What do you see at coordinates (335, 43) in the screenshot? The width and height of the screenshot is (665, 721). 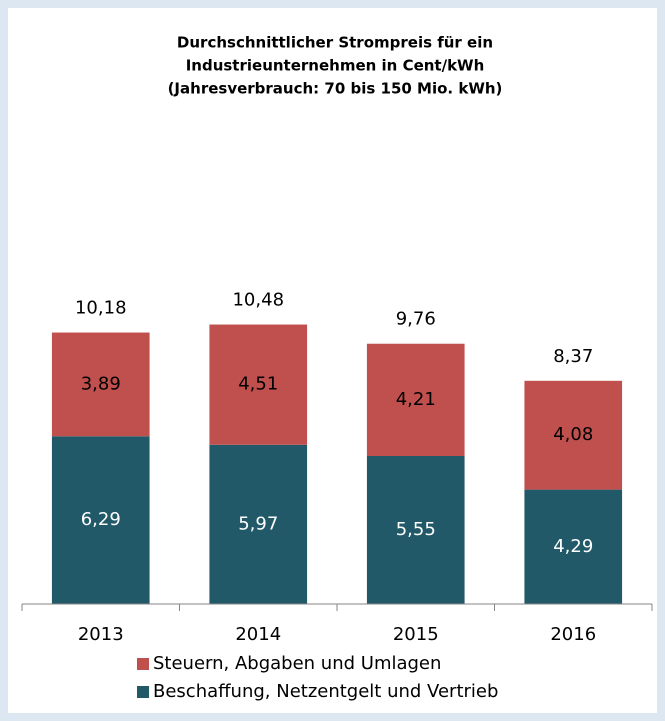 I see `chart-title: Durchschnittlicher Strompreis für ein` at bounding box center [335, 43].